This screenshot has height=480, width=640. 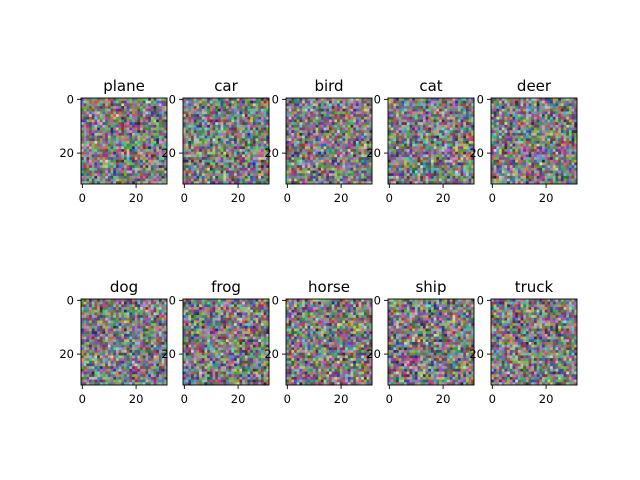 I want to click on panel-title: frog, so click(x=226, y=287).